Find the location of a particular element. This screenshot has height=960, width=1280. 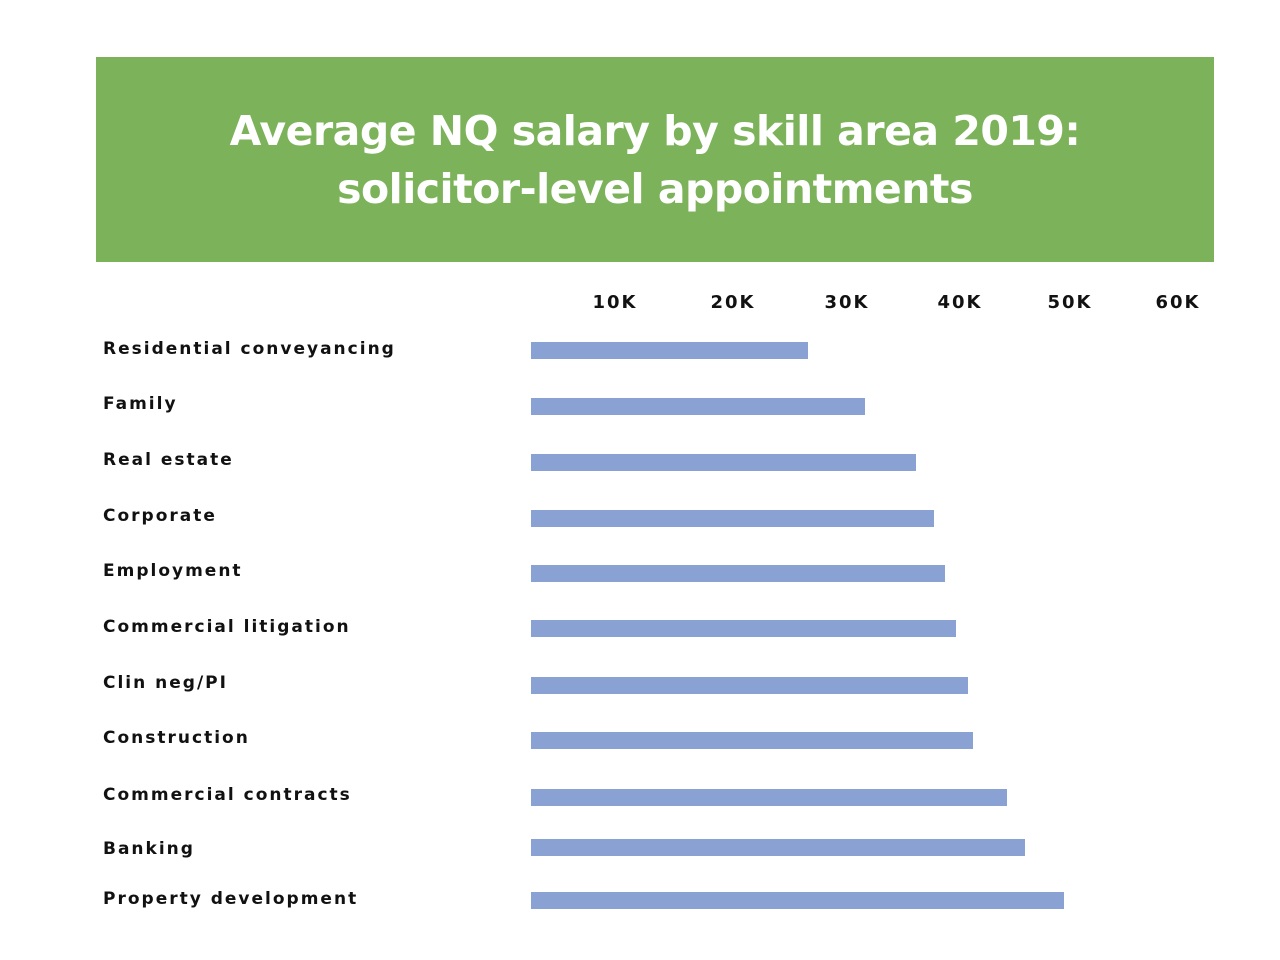

category-label: Clin neg/PI is located at coordinates (165, 683).